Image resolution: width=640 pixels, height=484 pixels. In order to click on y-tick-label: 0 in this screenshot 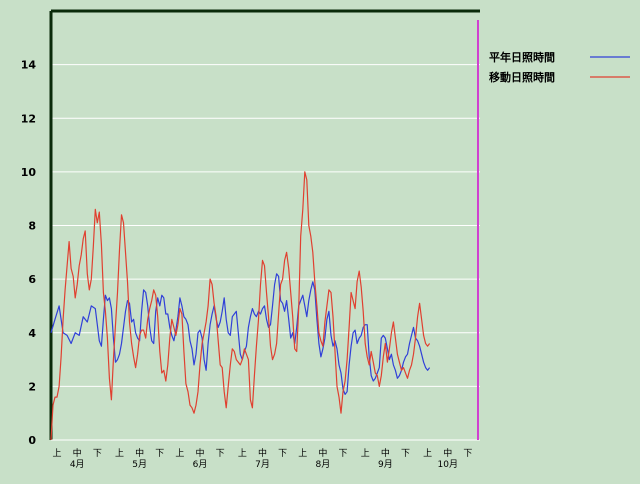, I will do `click(32, 440)`.